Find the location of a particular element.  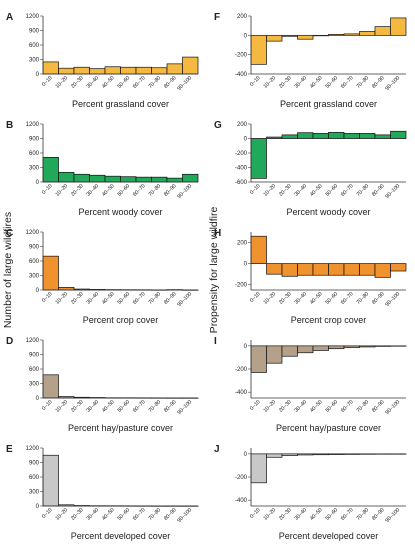

panel-letter: H is located at coordinates (217, 233).